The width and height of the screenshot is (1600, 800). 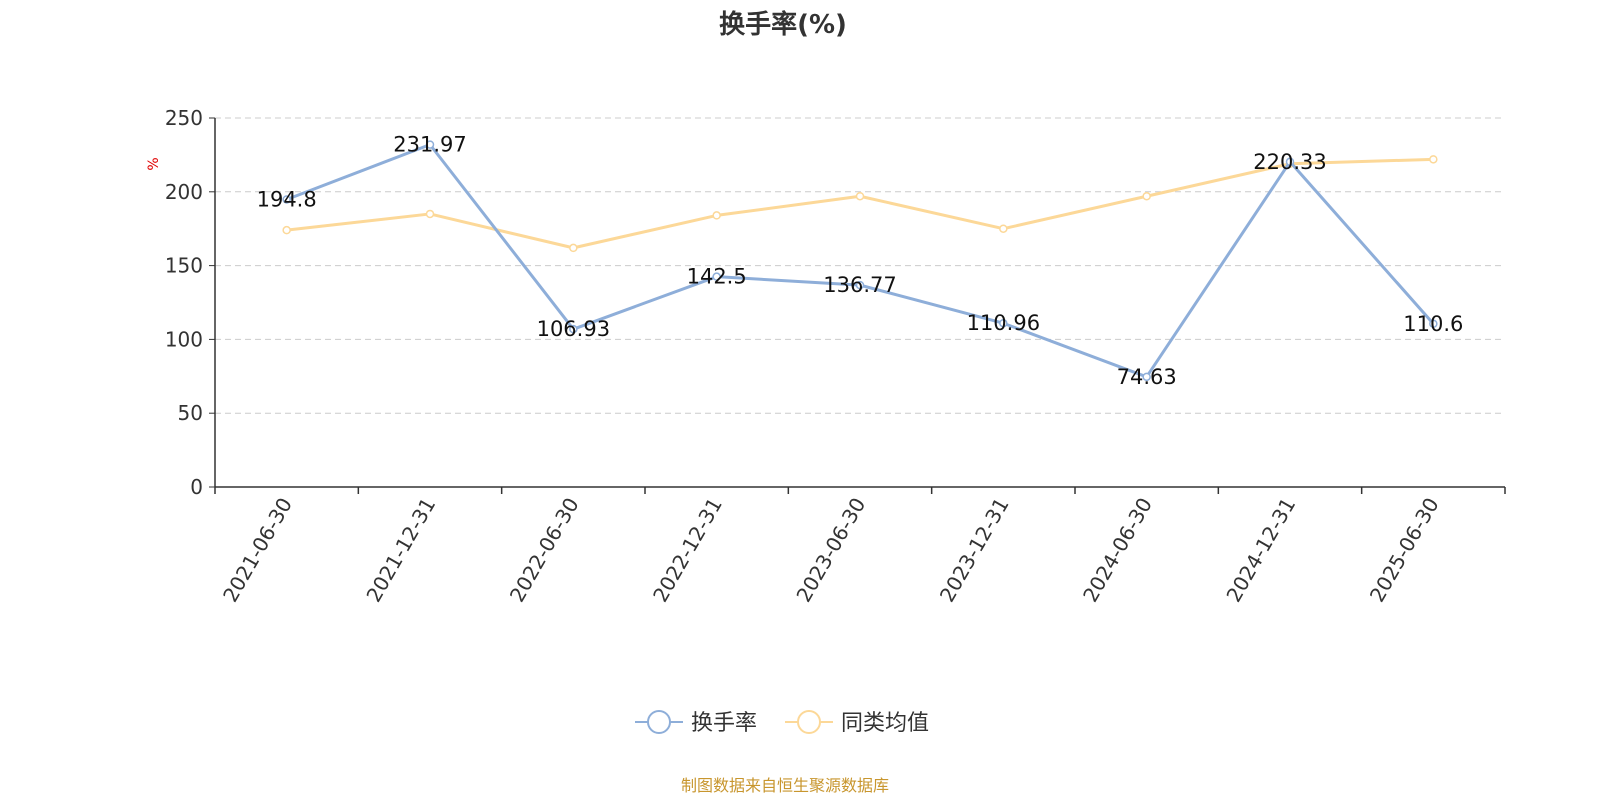 I want to click on x-tick-label: 2025-06-30, so click(x=1404, y=550).